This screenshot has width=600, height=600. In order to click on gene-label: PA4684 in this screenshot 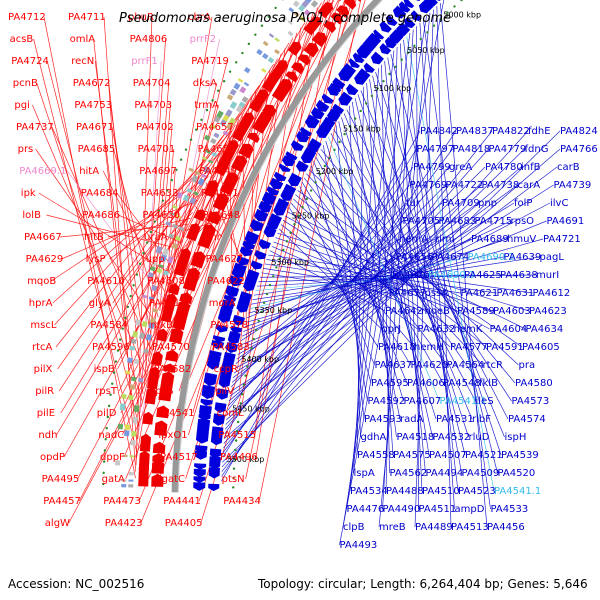, I will do `click(100, 193)`.